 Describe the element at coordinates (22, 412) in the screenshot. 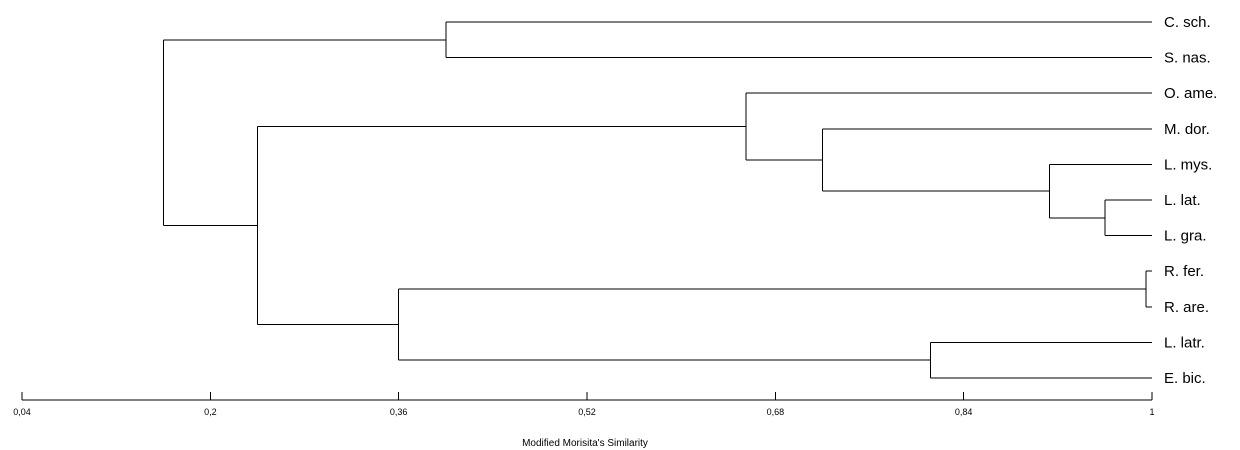

I see `tick-label: 0,04` at that location.